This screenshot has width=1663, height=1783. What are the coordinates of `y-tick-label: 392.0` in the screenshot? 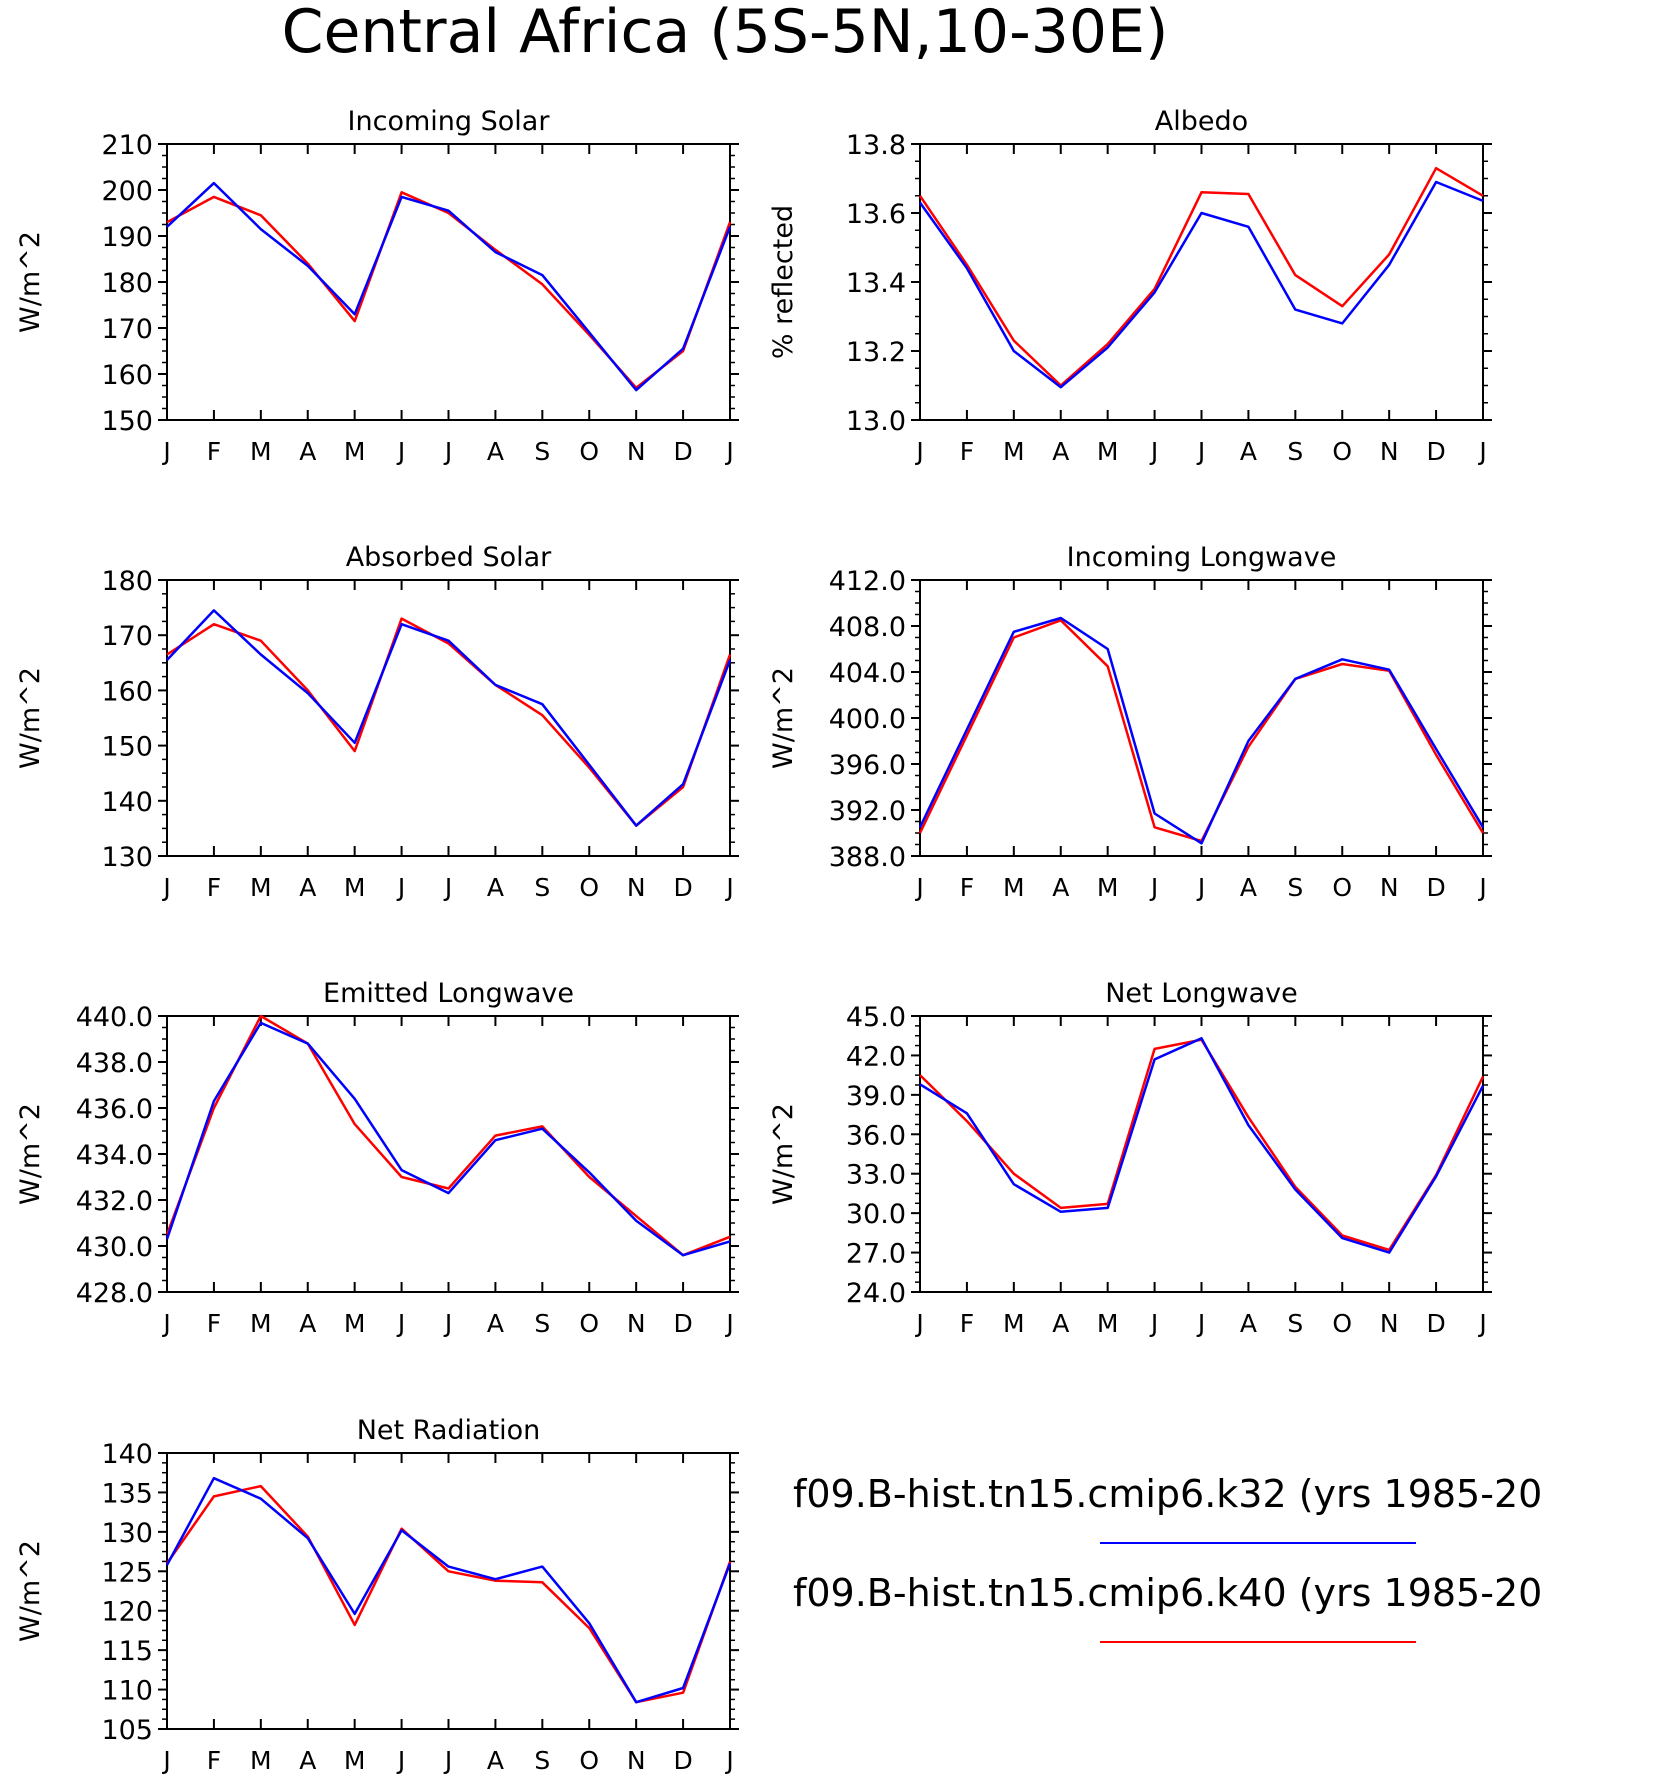 It's located at (867, 811).